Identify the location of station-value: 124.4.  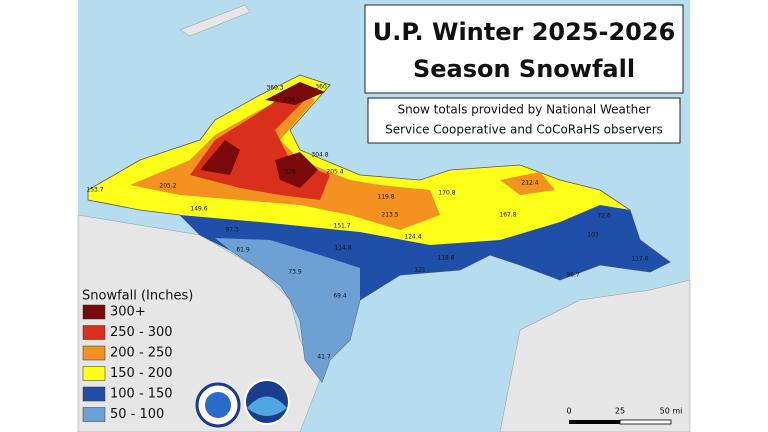
(412, 237).